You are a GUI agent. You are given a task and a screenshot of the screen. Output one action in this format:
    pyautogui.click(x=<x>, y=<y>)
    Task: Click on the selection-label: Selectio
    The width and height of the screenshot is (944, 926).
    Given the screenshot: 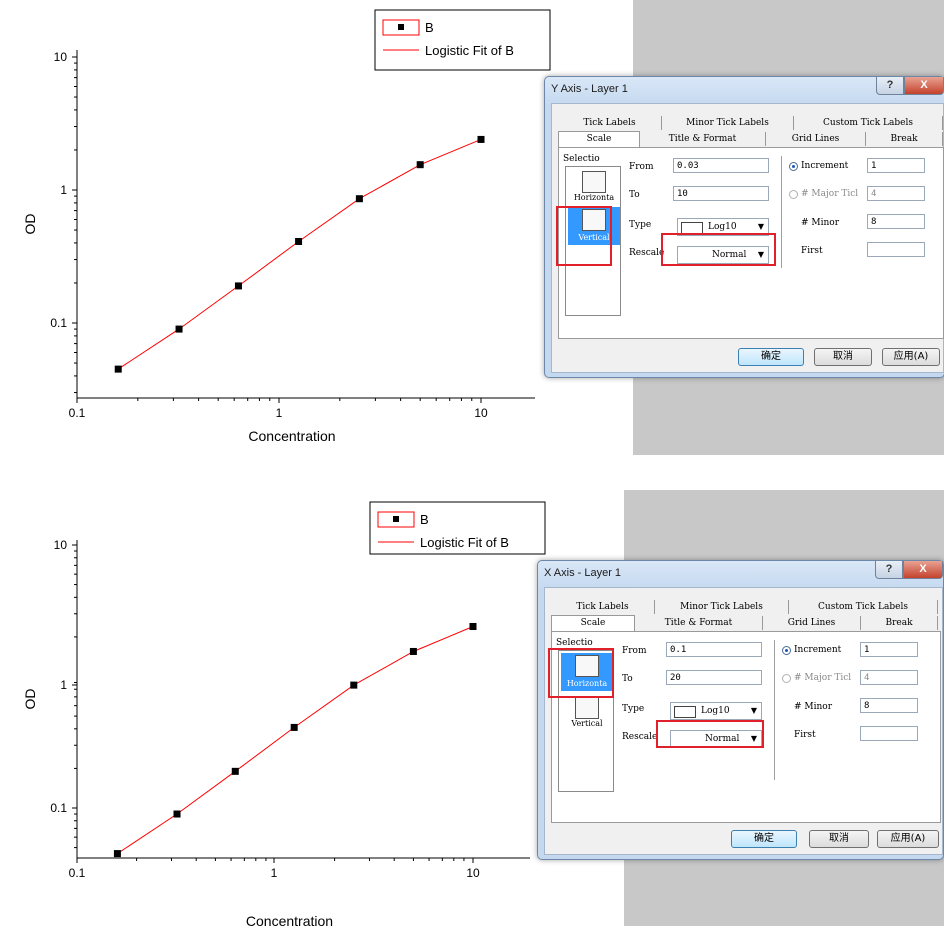 What is the action you would take?
    pyautogui.click(x=581, y=159)
    